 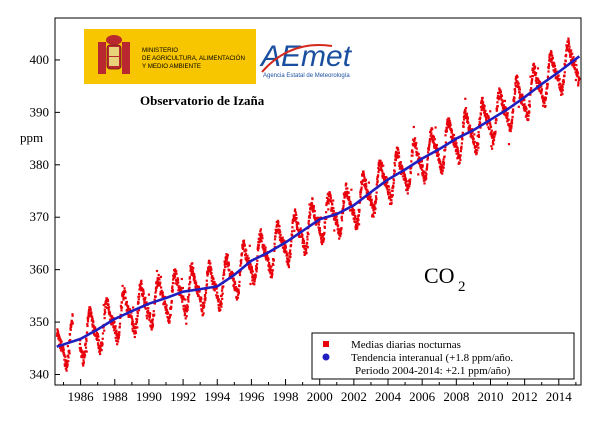 I want to click on y-tick-label: 380, so click(x=40, y=164).